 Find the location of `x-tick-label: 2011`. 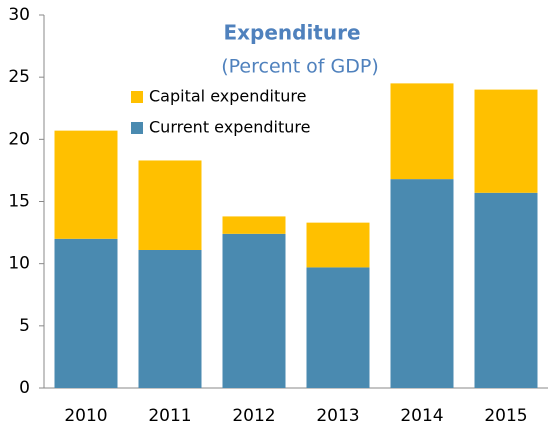

x-tick-label: 2011 is located at coordinates (169, 416).